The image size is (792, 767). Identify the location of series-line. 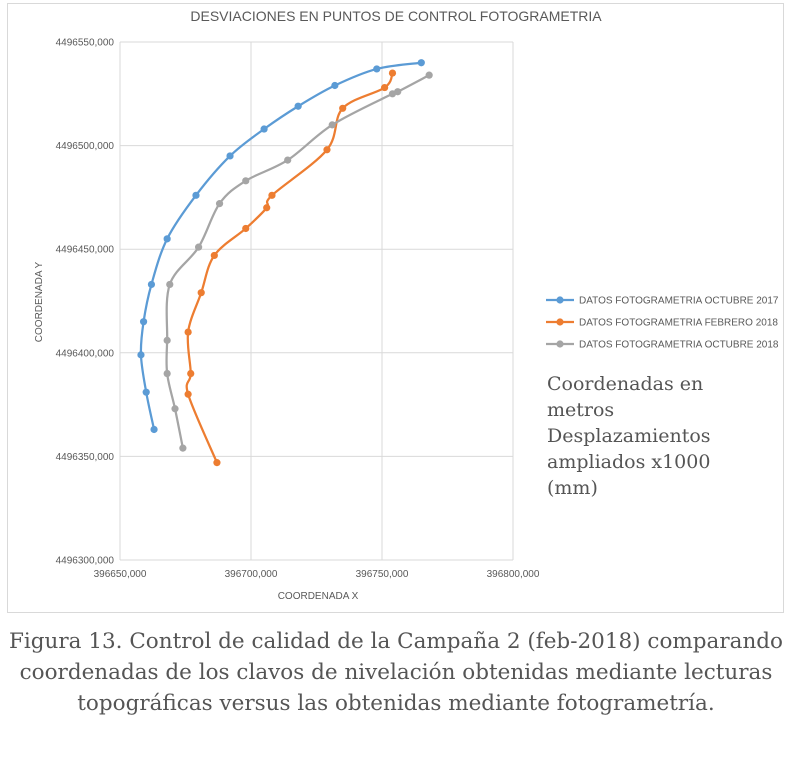
(289, 267).